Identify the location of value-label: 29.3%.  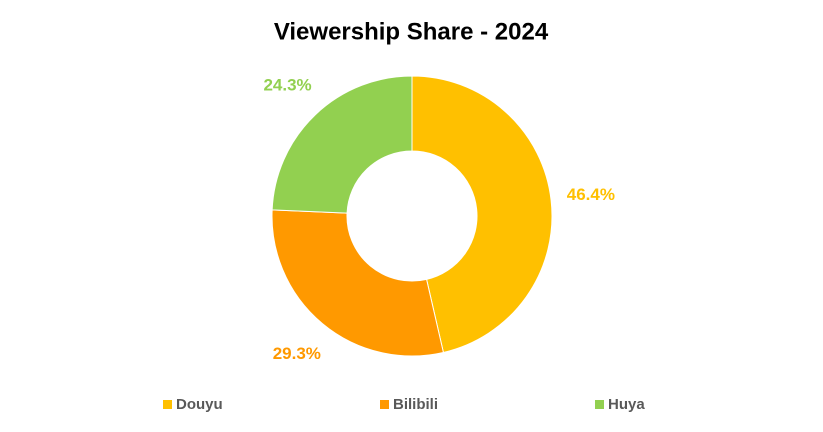
(297, 353).